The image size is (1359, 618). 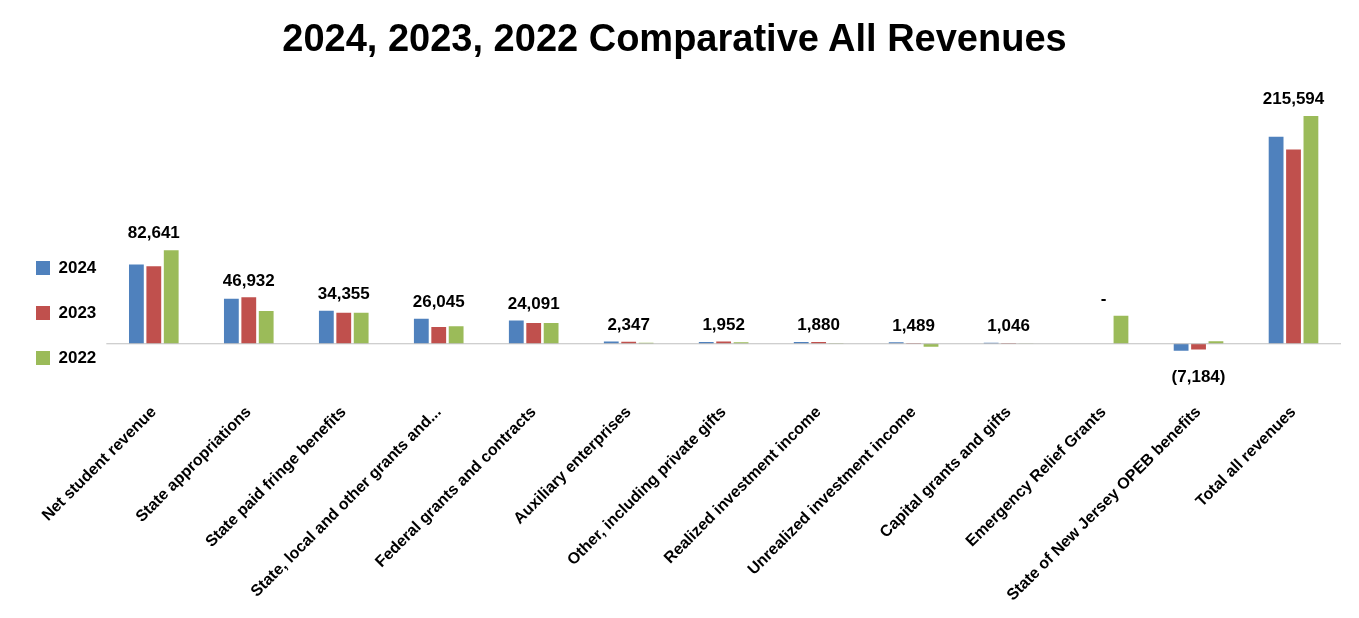 What do you see at coordinates (77, 357) in the screenshot?
I see `legend-label: 2022` at bounding box center [77, 357].